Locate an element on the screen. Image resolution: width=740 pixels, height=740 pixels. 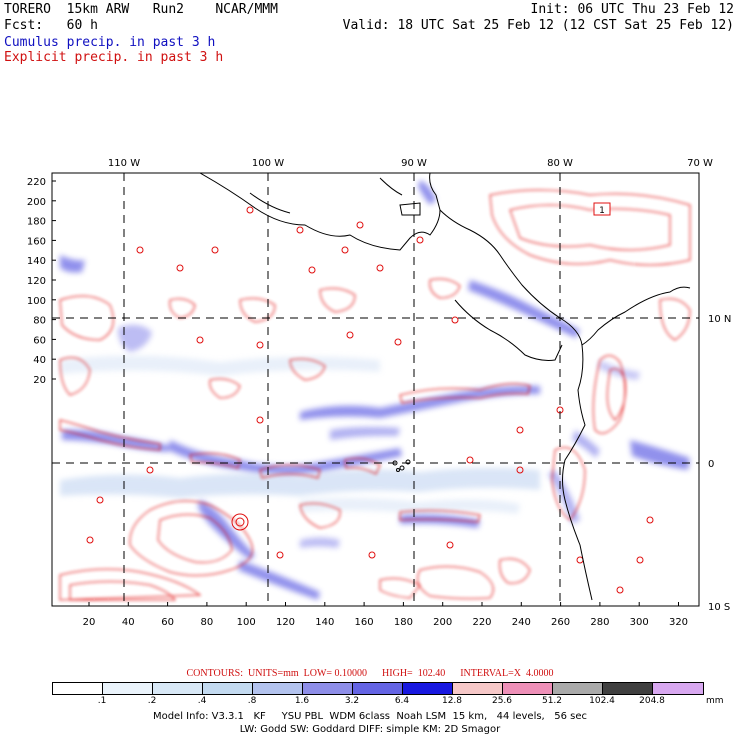
lon-label: 100 W is located at coordinates (268, 163).